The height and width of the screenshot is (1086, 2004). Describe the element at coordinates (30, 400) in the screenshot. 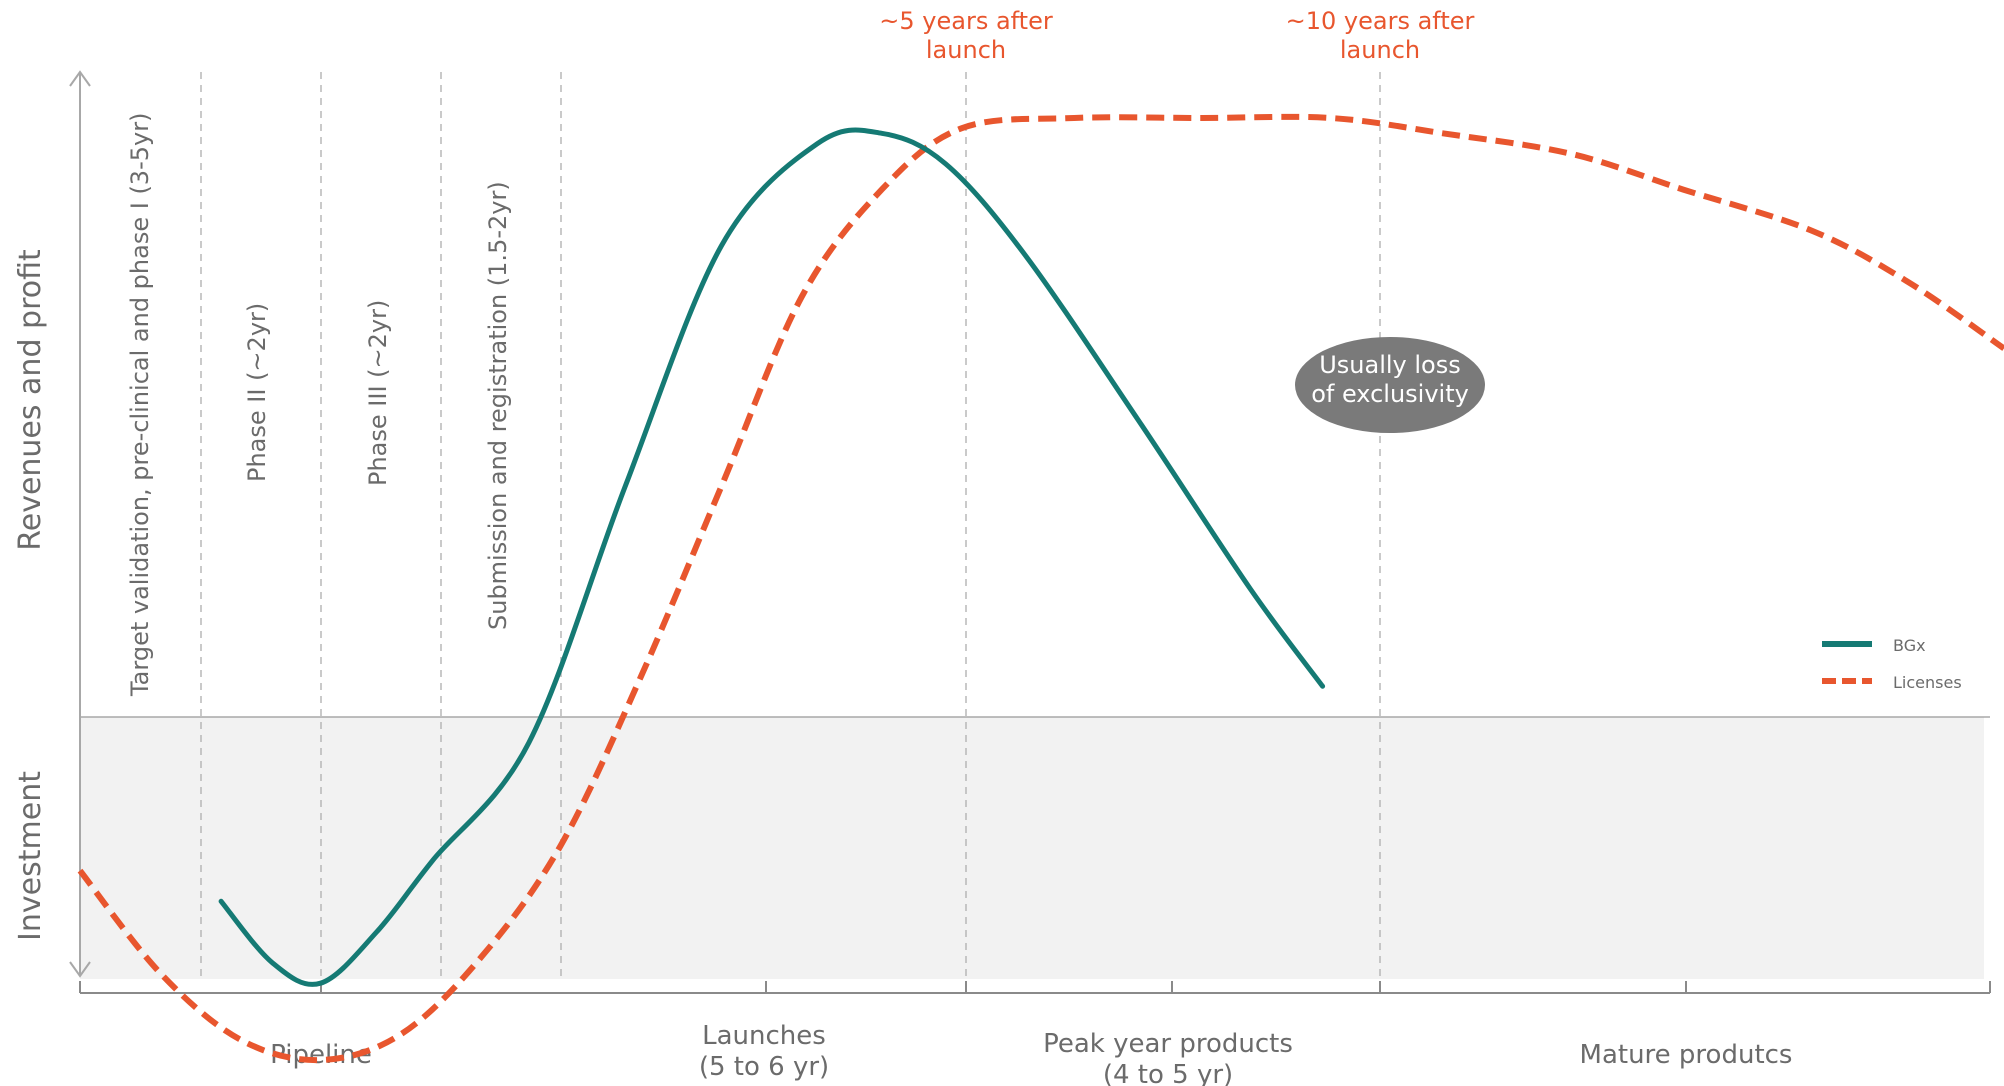

I see `y-label-upper: Revenues and profit` at that location.